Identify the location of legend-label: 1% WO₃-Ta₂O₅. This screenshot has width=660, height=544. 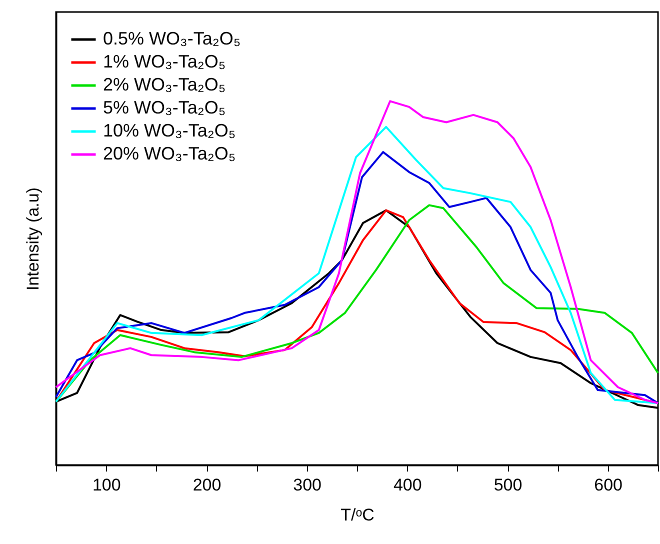
(164, 62).